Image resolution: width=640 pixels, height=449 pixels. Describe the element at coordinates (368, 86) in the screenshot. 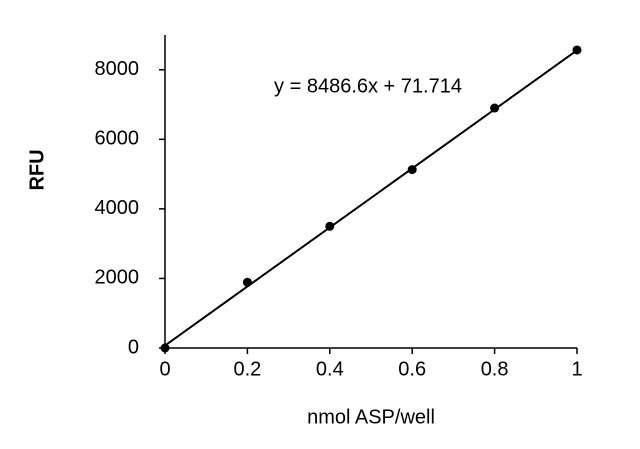

I see `trendline-equation: y = 8486.6x + 71.714` at that location.